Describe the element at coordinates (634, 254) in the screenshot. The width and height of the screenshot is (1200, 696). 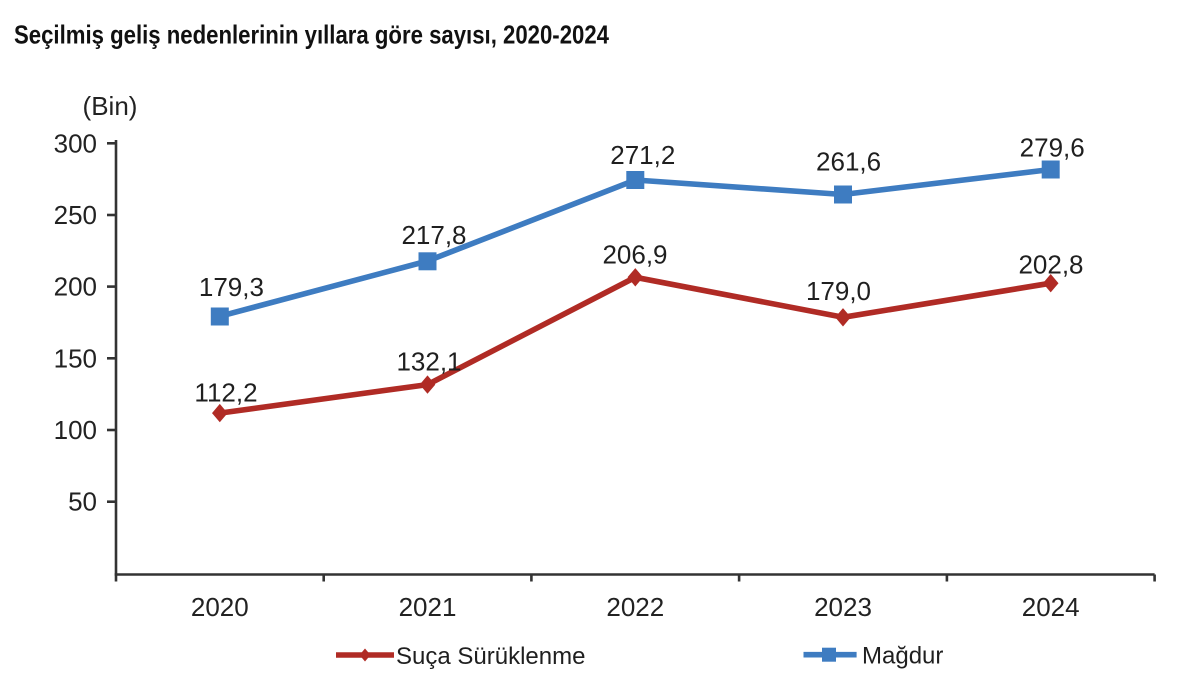
I see `svg-text: 206,9` at that location.